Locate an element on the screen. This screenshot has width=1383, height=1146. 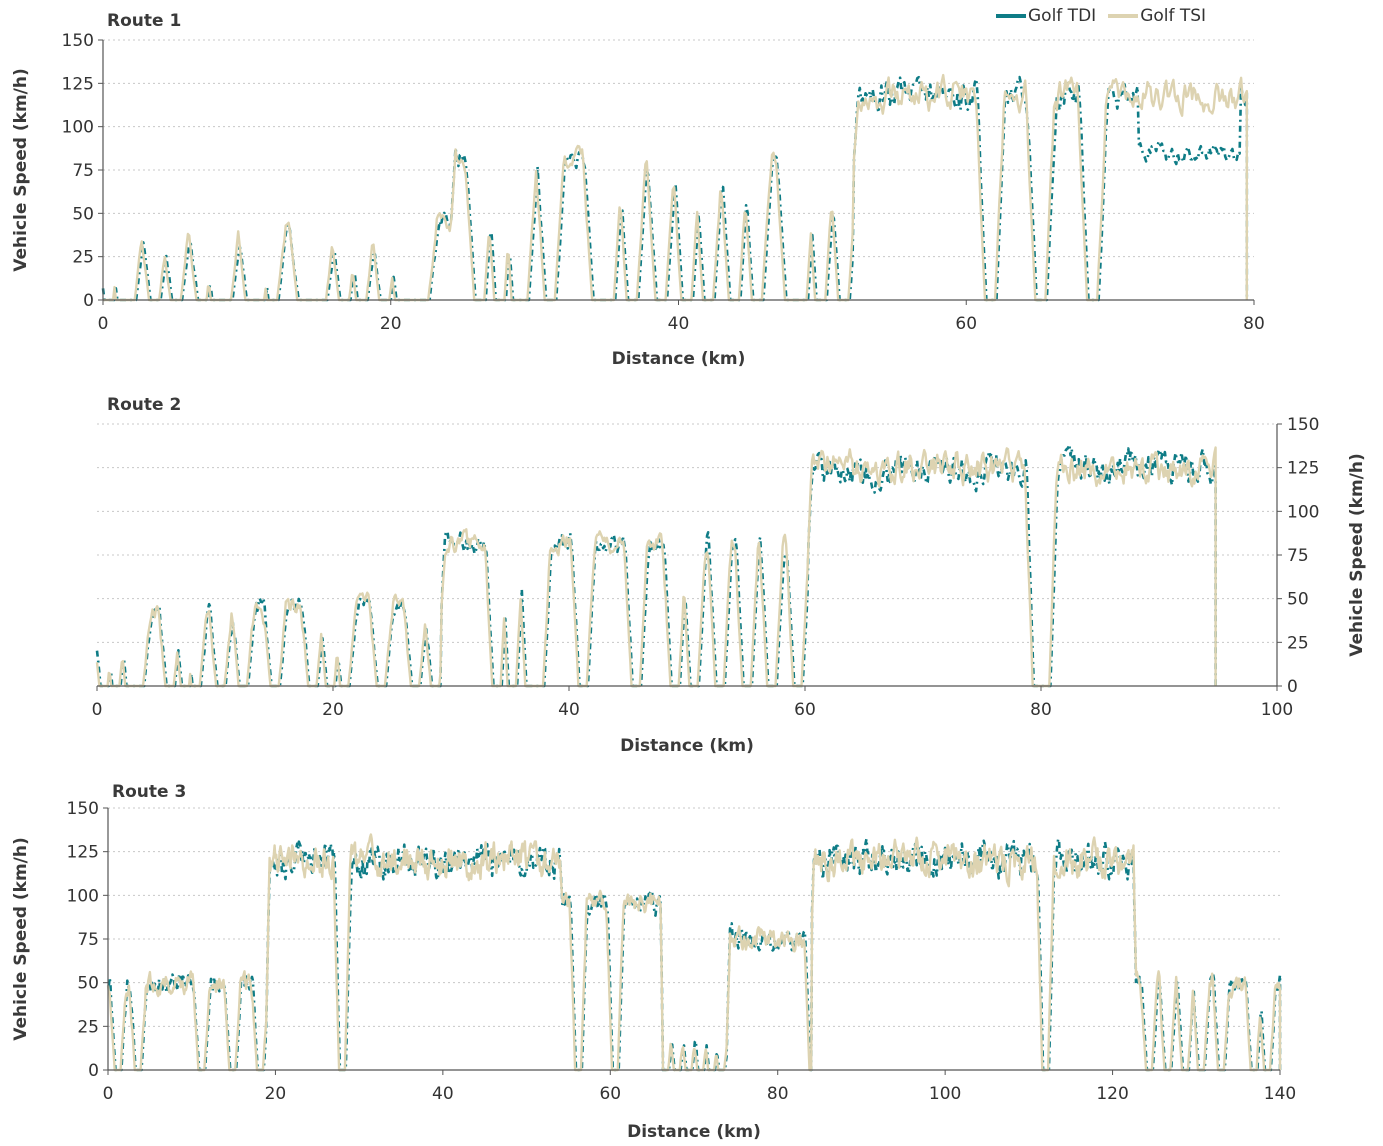
route-3-x-tick-label: 40 is located at coordinates (443, 1094).